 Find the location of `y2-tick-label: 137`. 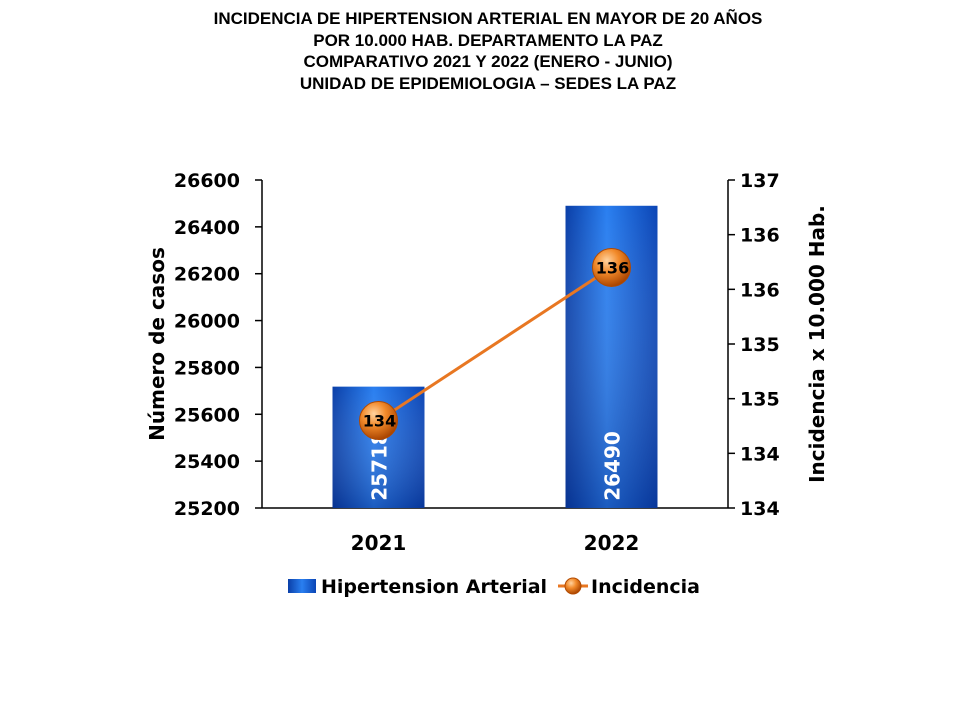

y2-tick-label: 137 is located at coordinates (760, 181).